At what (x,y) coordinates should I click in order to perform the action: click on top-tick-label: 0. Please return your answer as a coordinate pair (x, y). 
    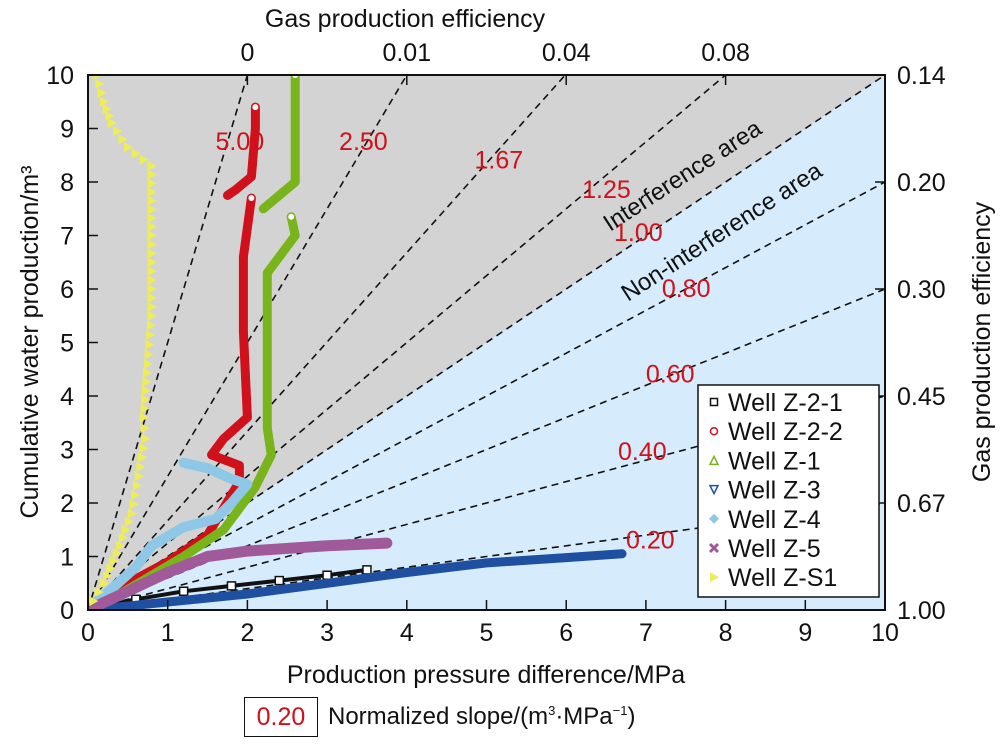
    Looking at the image, I should click on (247, 53).